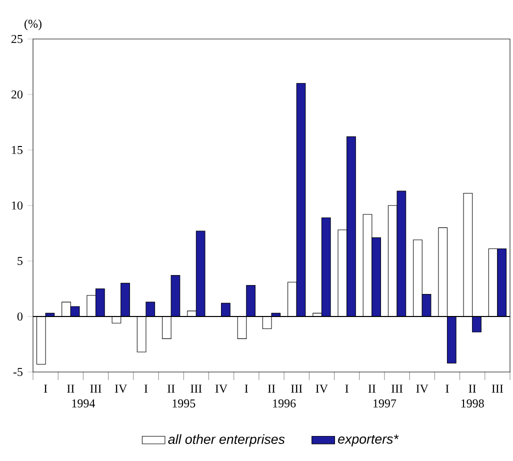 The height and width of the screenshot is (461, 513). What do you see at coordinates (226, 440) in the screenshot?
I see `legend-label: all other enterprises` at bounding box center [226, 440].